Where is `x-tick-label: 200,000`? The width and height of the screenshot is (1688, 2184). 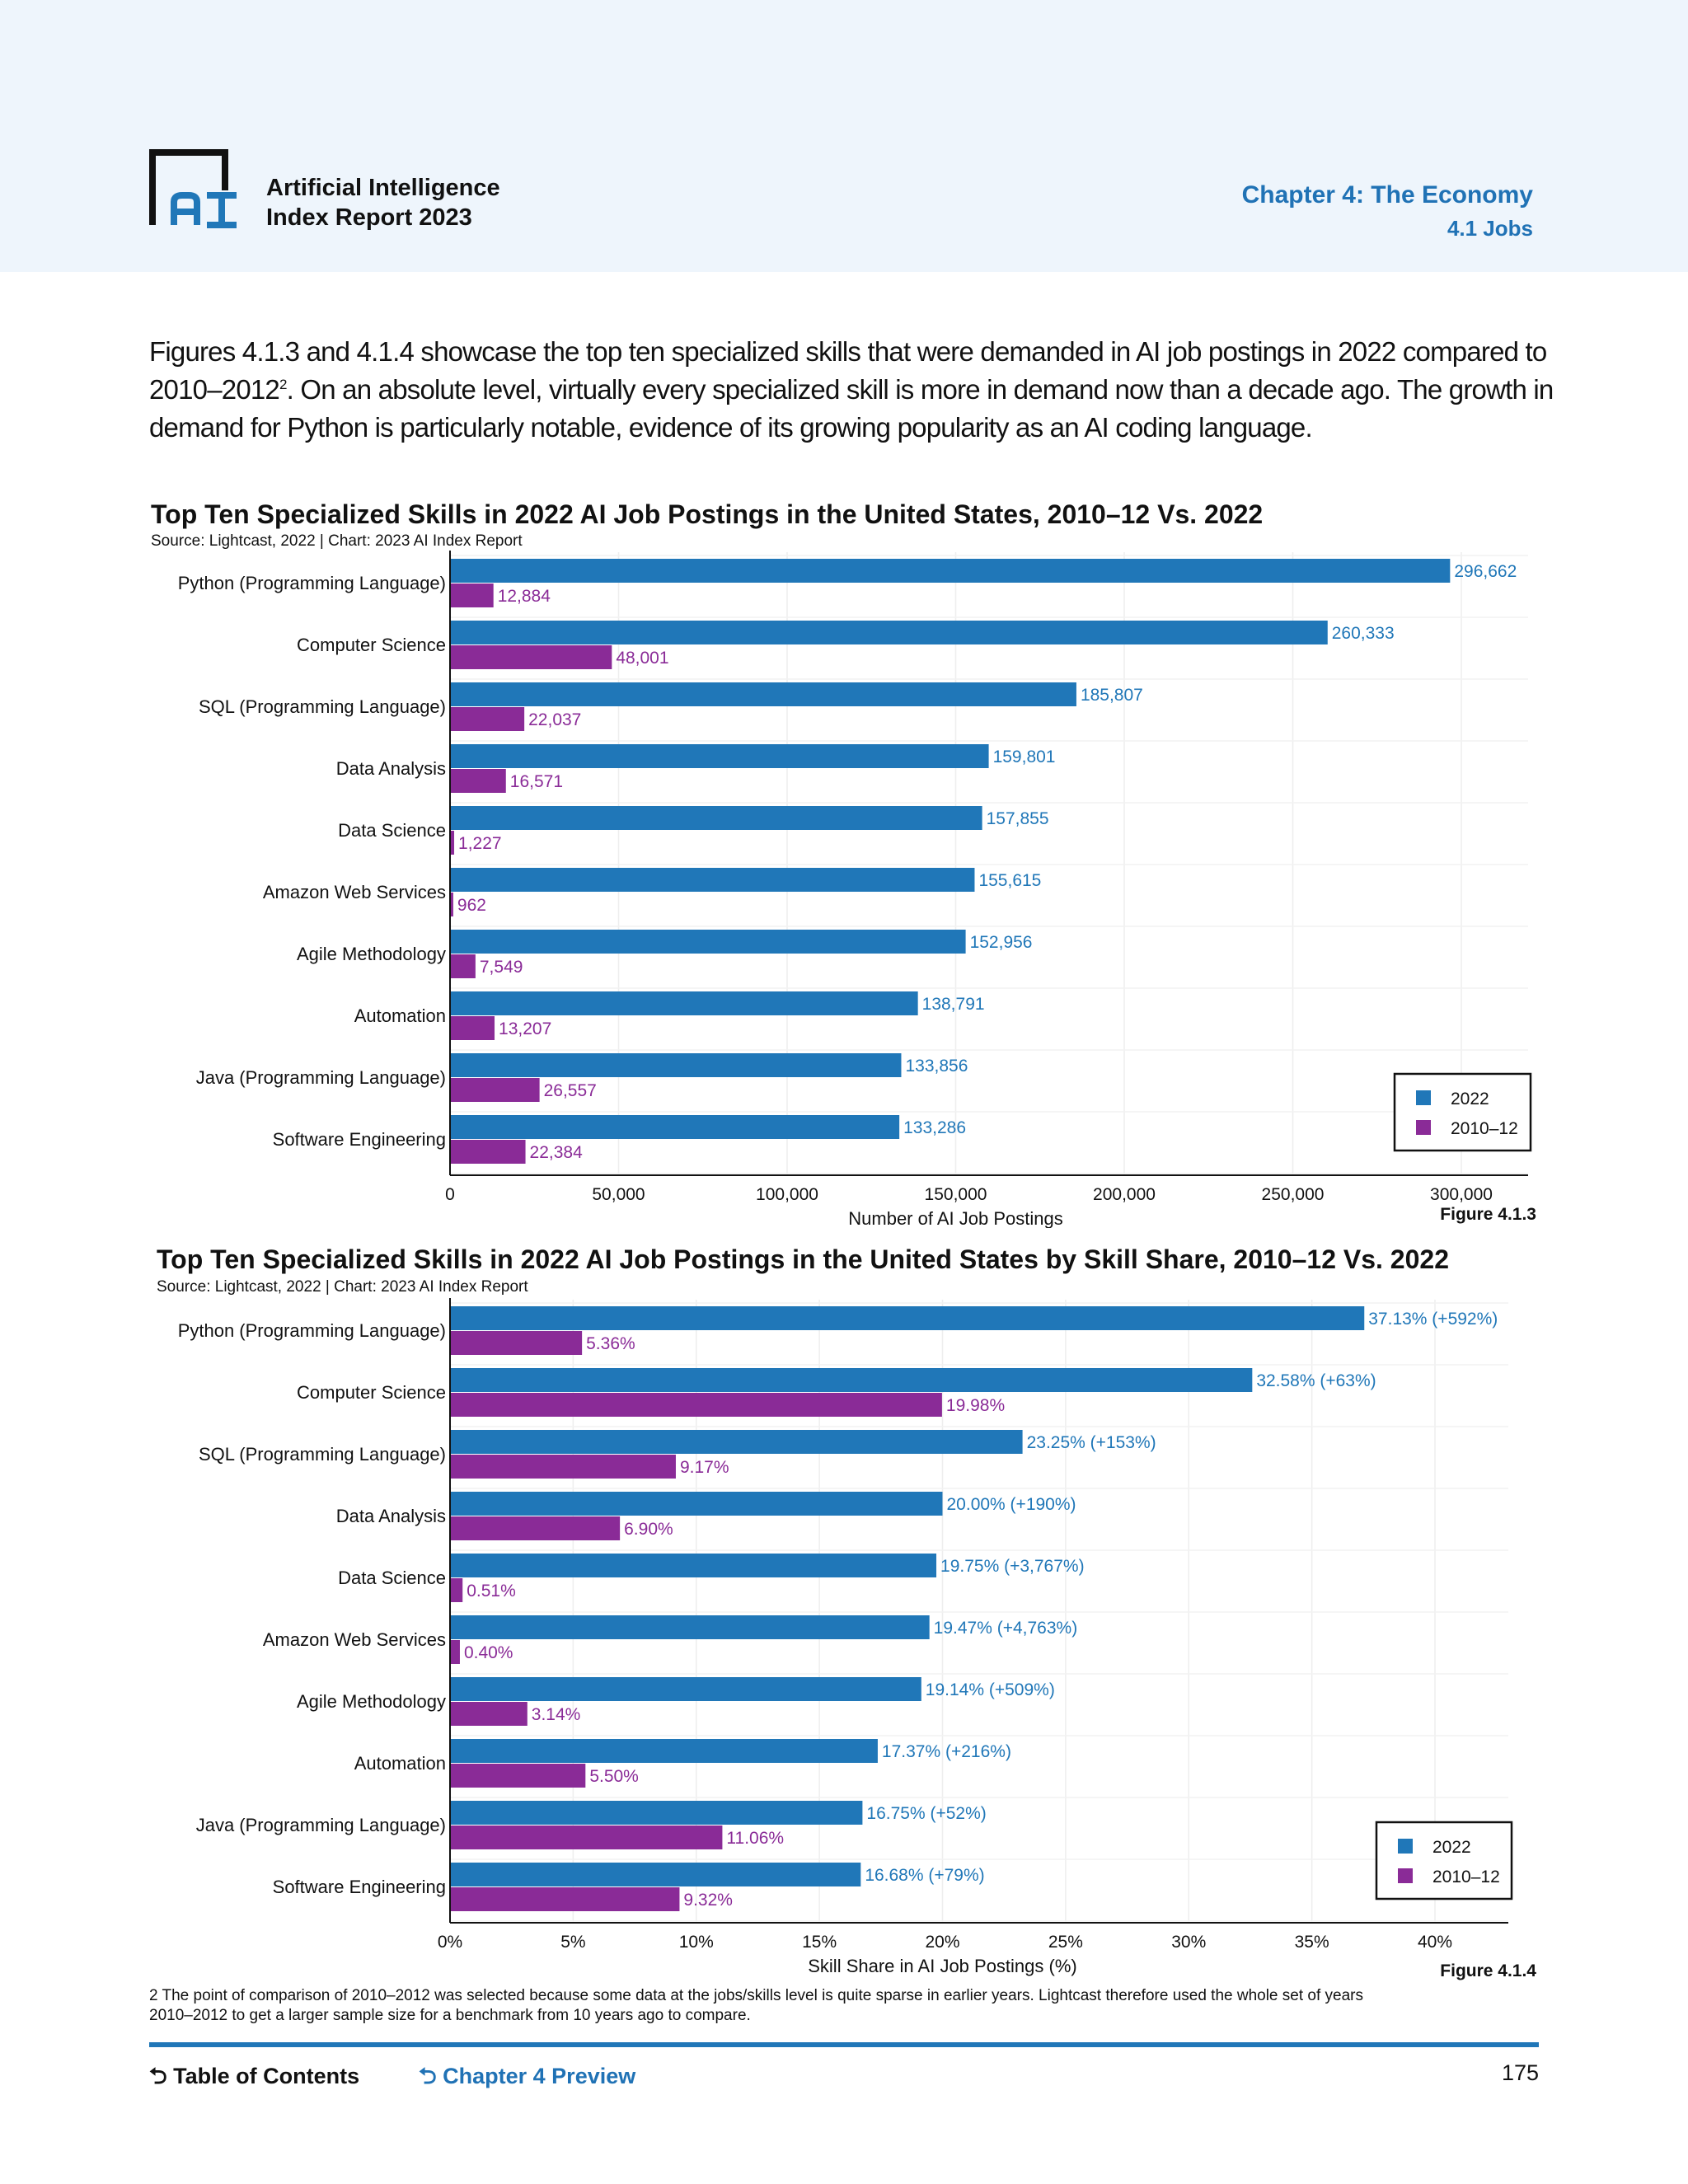
x-tick-label: 200,000 is located at coordinates (1124, 1194).